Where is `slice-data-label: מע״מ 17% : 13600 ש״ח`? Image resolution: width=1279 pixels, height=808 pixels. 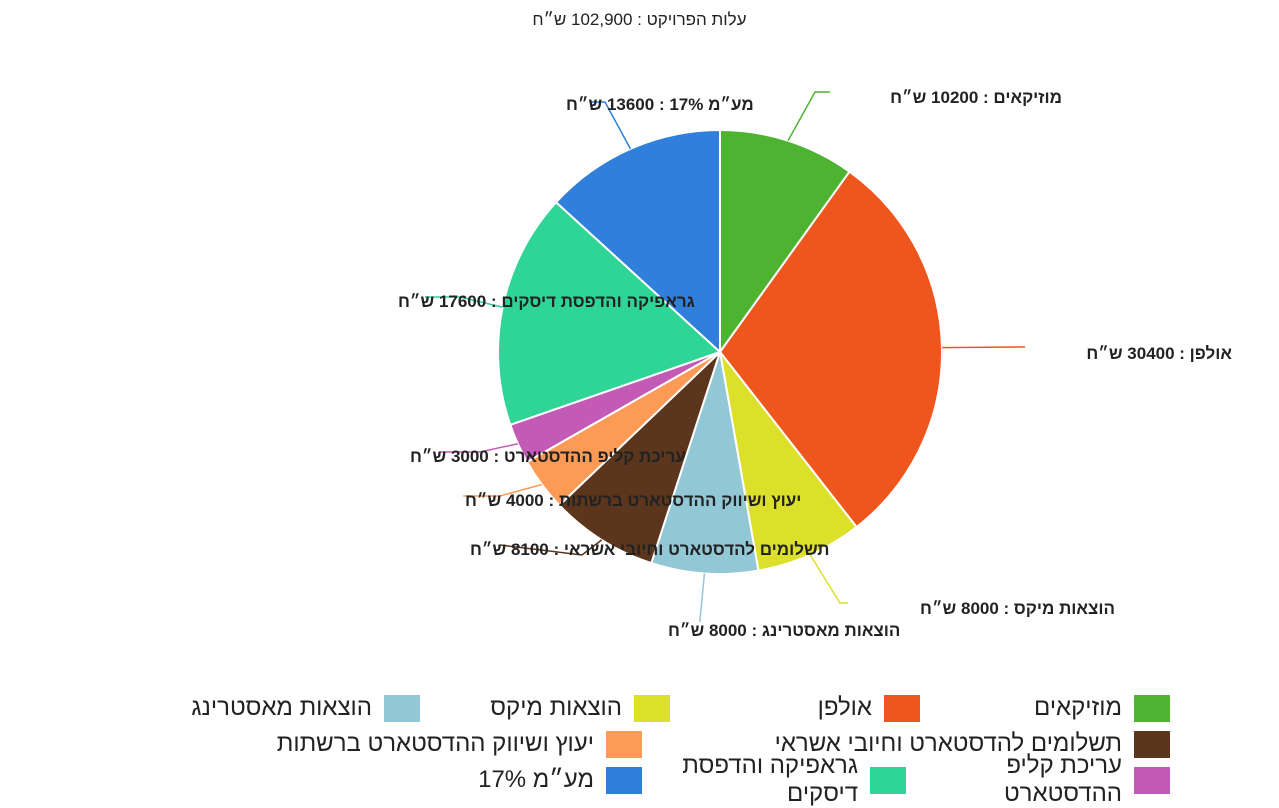
slice-data-label: מע״מ 17% : 13600 ש״ח is located at coordinates (660, 104).